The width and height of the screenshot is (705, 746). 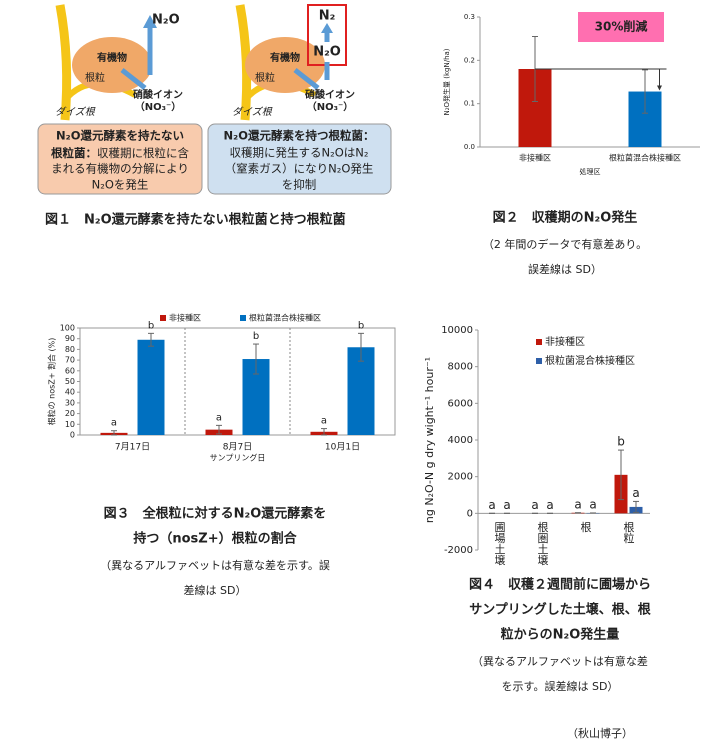 What do you see at coordinates (458, 550) in the screenshot?
I see `y-tick-label: -2000` at bounding box center [458, 550].